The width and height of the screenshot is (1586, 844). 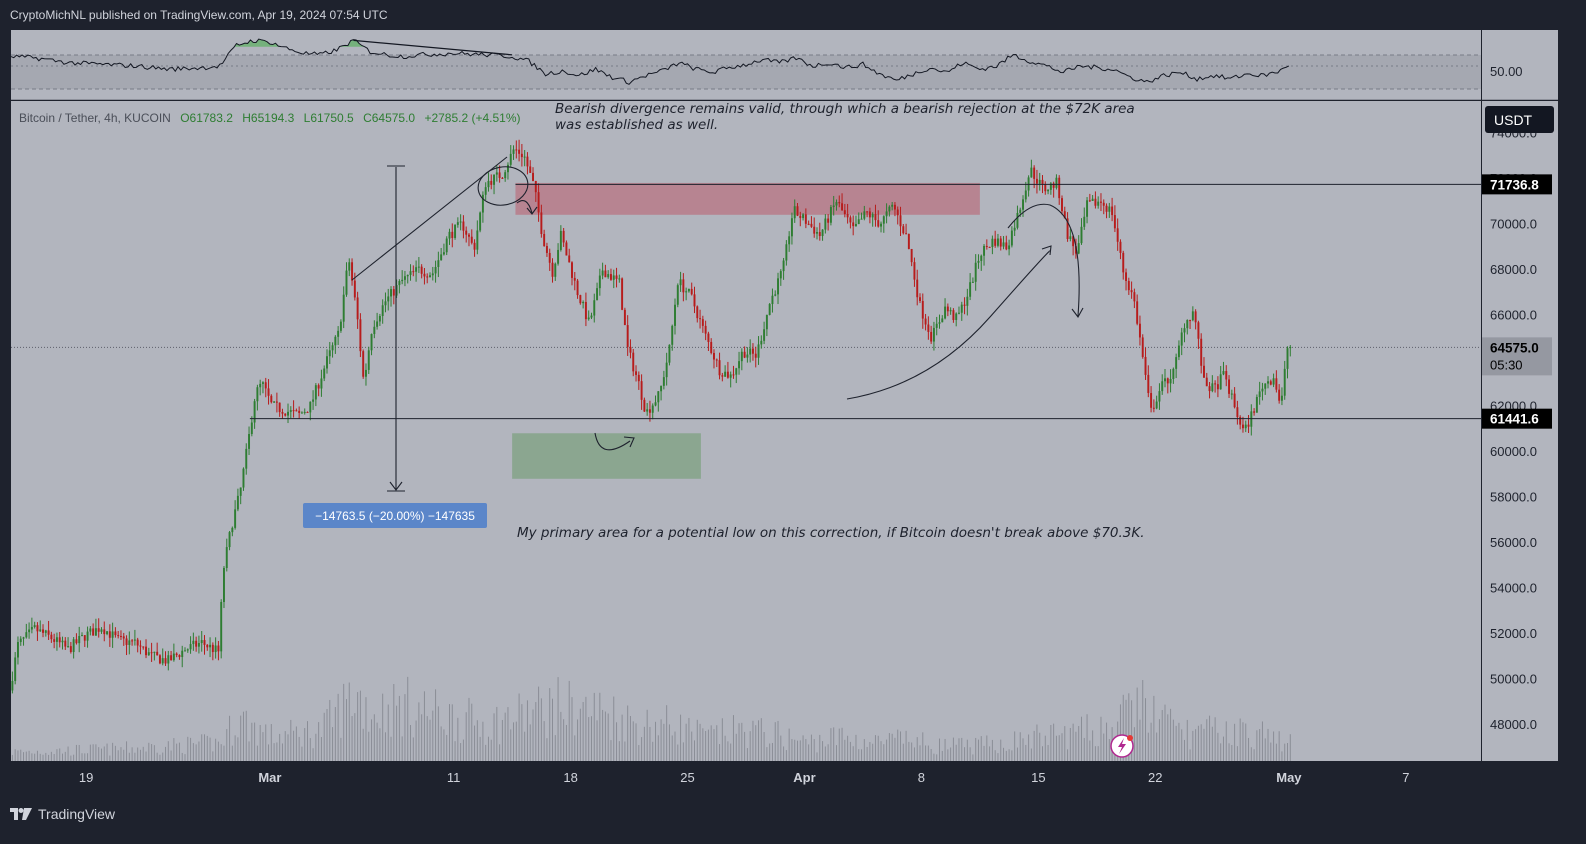 I want to click on price-tick-label: 48000.0, so click(x=1513, y=724).